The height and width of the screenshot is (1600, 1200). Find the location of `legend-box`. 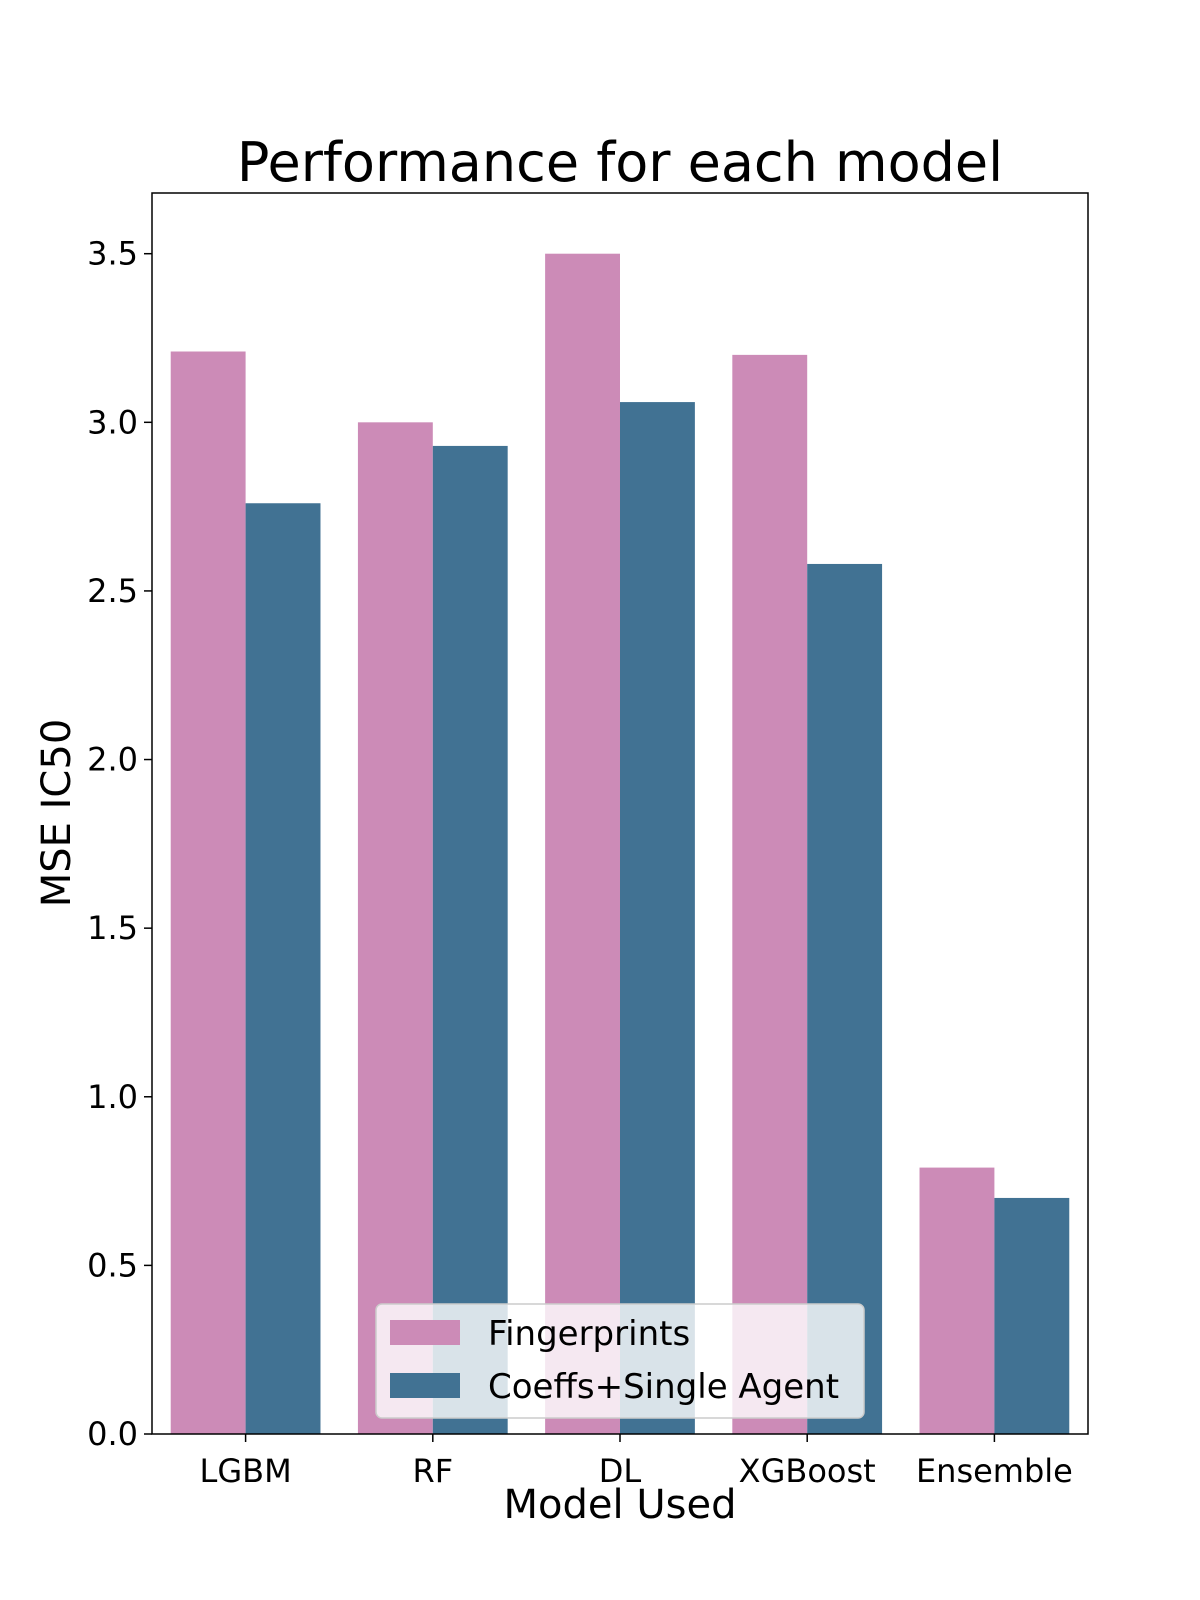

legend-box is located at coordinates (620, 1361).